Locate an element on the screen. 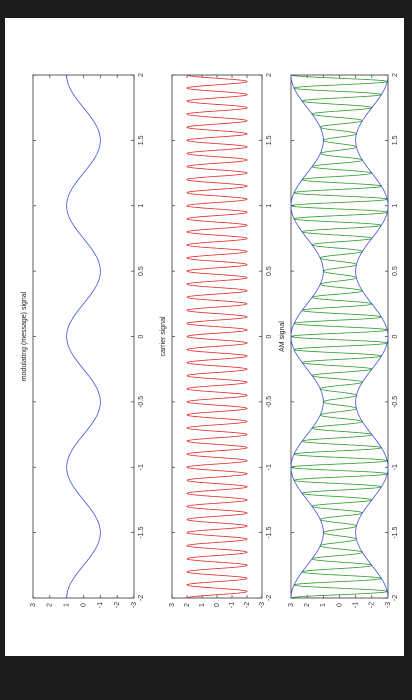  top-frame-bar is located at coordinates (206, 9).